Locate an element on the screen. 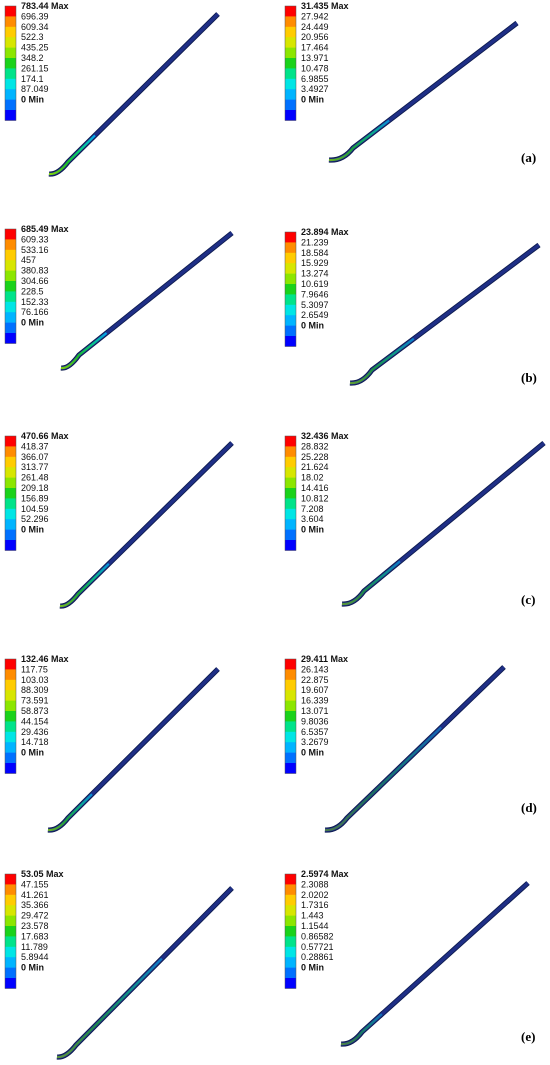 The width and height of the screenshot is (550, 1065). legend-tick-label: 76.166 is located at coordinates (35, 312).